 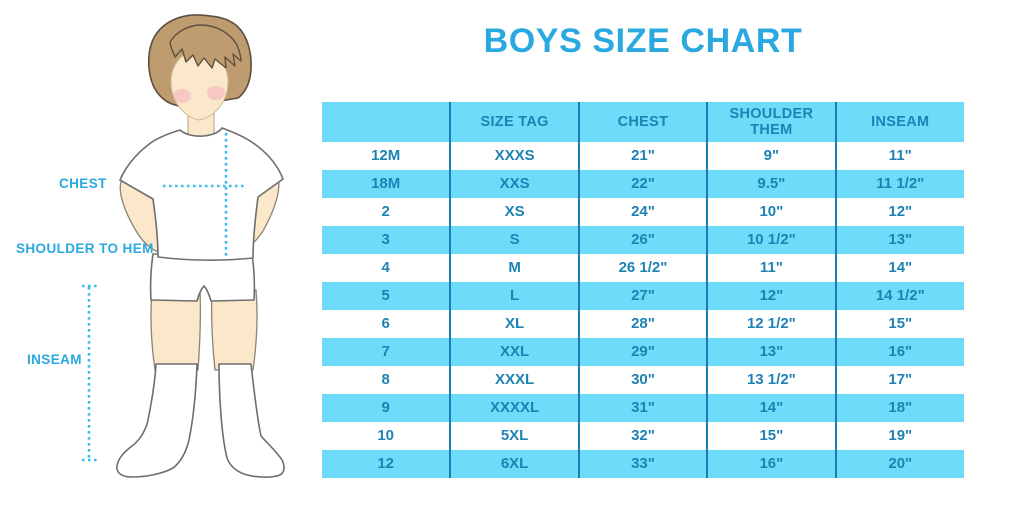 What do you see at coordinates (387, 380) in the screenshot?
I see `table-cell: 8` at bounding box center [387, 380].